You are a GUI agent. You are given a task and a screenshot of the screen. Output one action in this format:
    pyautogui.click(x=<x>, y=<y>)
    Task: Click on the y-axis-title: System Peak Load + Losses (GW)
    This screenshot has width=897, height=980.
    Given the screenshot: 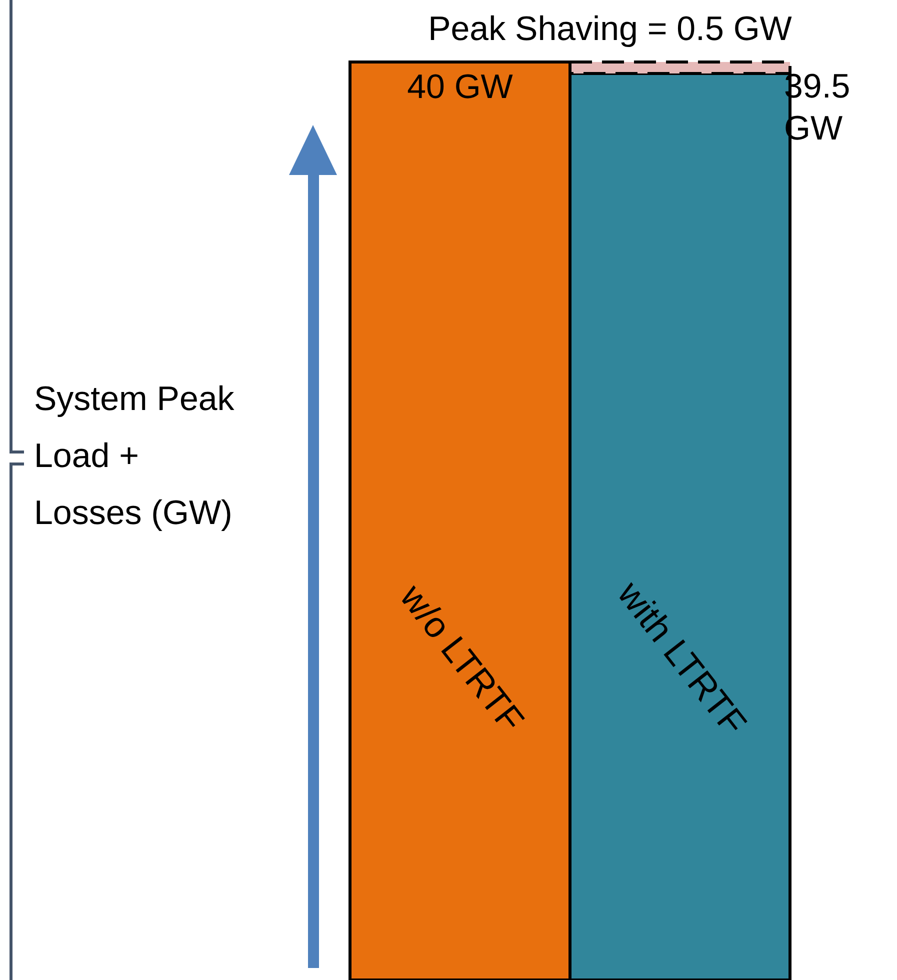 What is the action you would take?
    pyautogui.click(x=135, y=456)
    